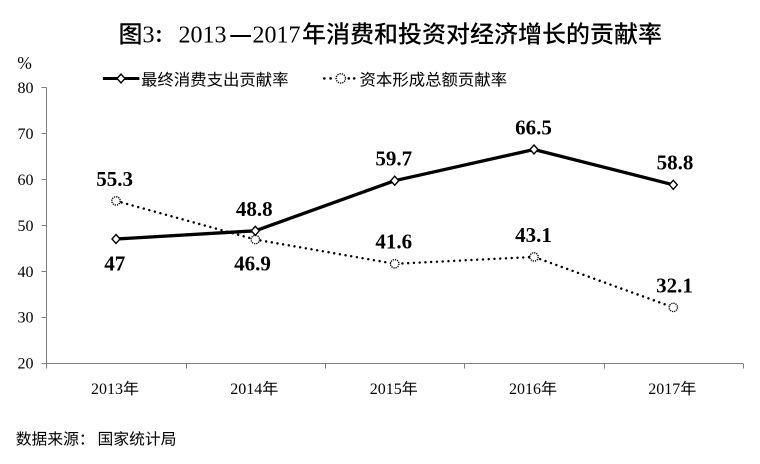 The height and width of the screenshot is (464, 760). What do you see at coordinates (26, 180) in the screenshot?
I see `svg-text: 60` at bounding box center [26, 180].